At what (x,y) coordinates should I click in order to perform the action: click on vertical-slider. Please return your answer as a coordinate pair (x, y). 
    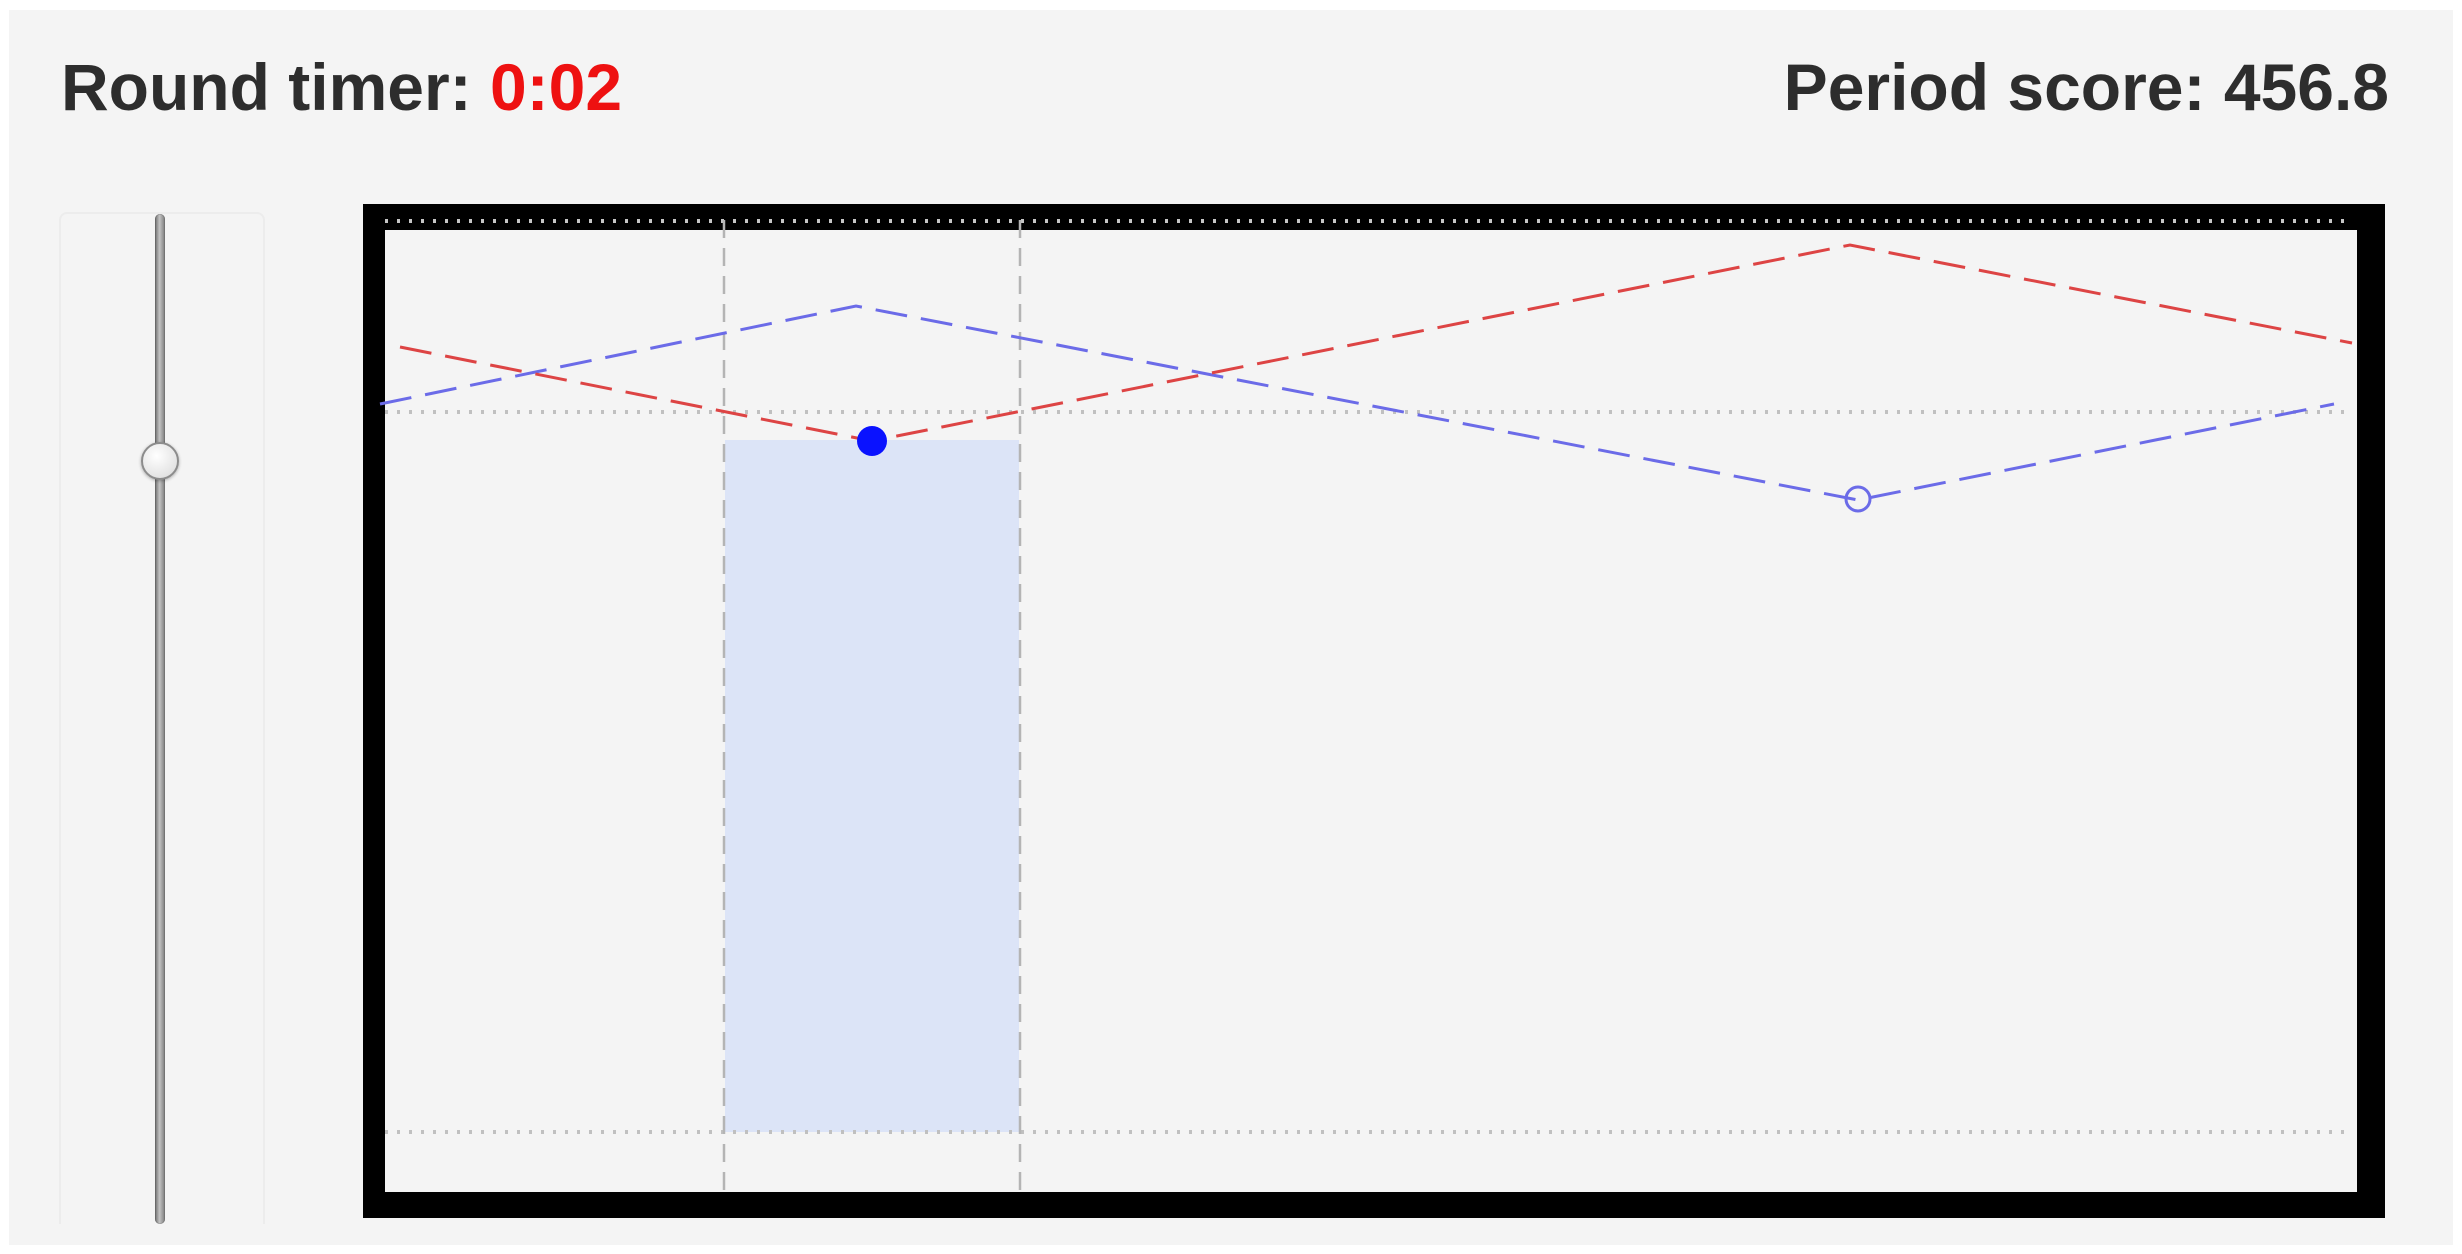
    Looking at the image, I should click on (162, 718).